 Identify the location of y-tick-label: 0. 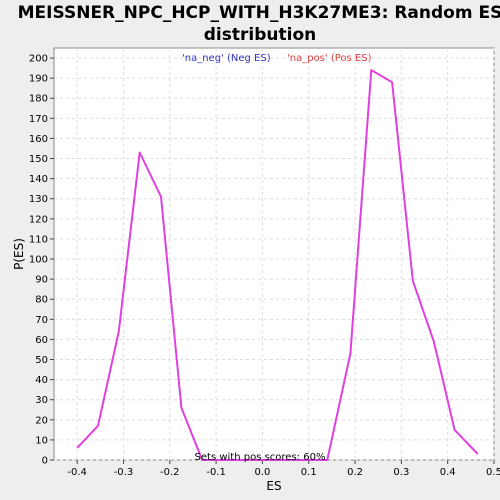
(45, 461).